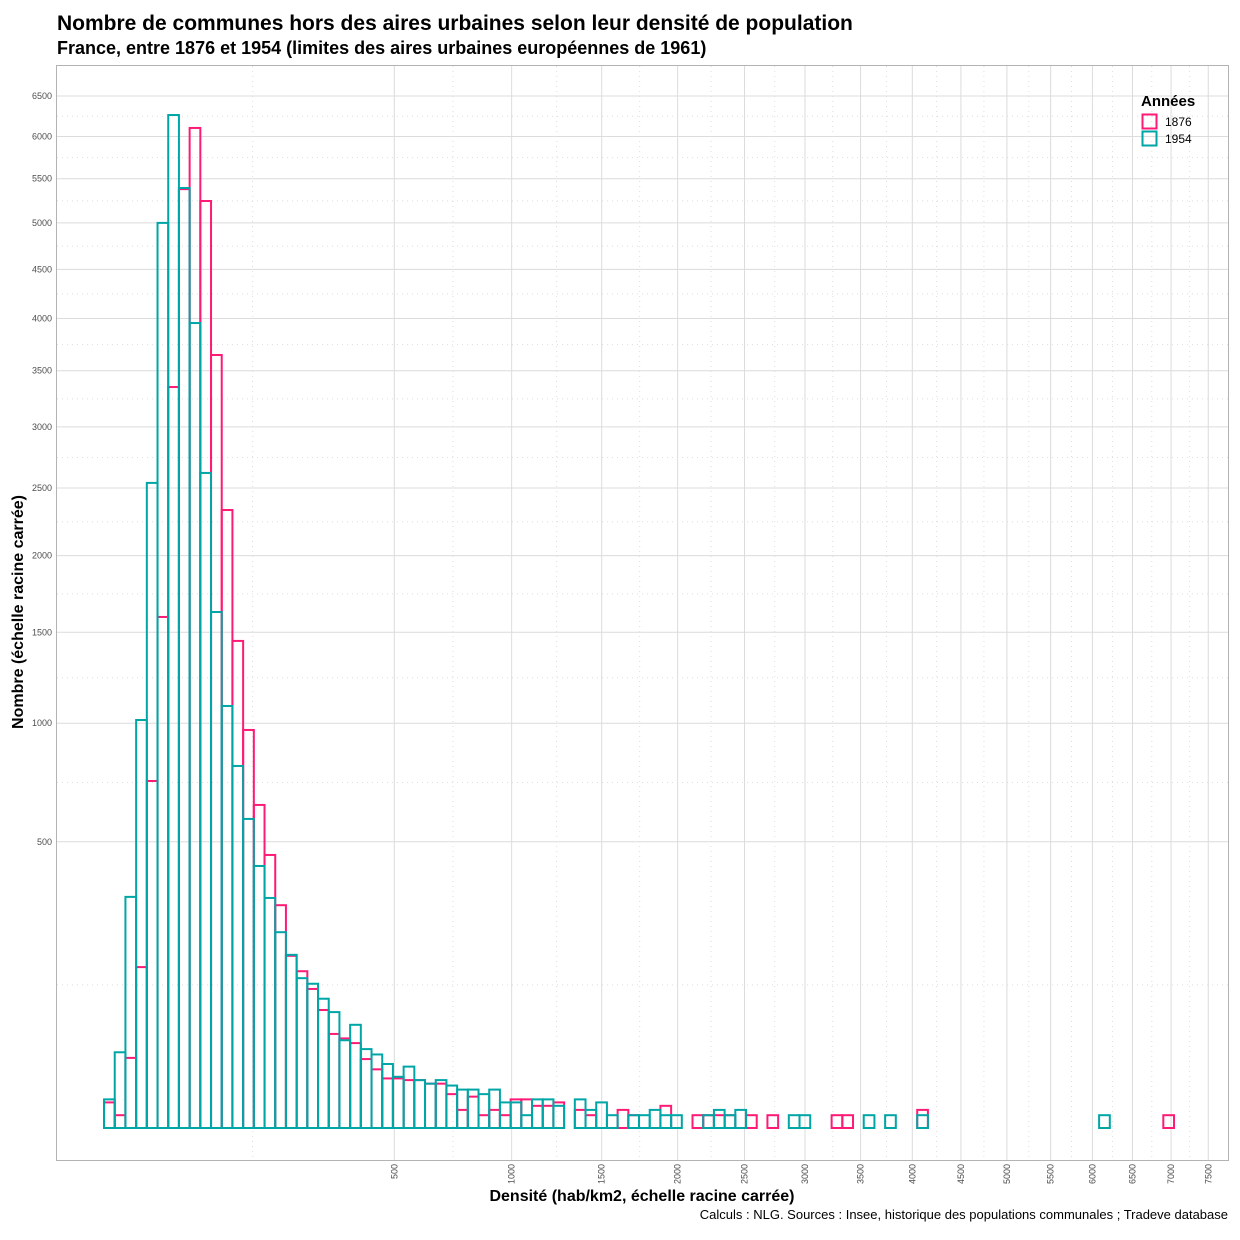 The height and width of the screenshot is (1240, 1240). What do you see at coordinates (42, 179) in the screenshot?
I see `y-tick-label: 5500` at bounding box center [42, 179].